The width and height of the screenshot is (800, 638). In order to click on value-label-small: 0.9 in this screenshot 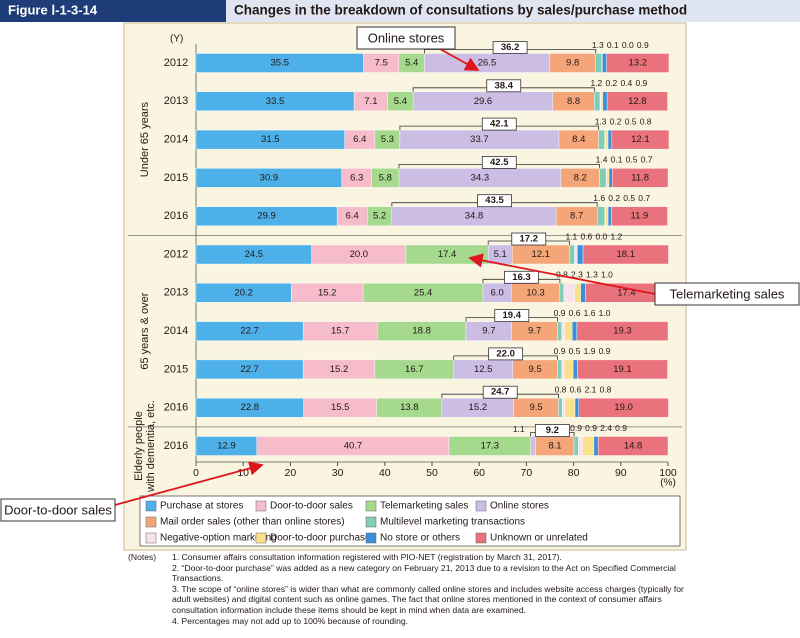, I will do `click(621, 428)`.